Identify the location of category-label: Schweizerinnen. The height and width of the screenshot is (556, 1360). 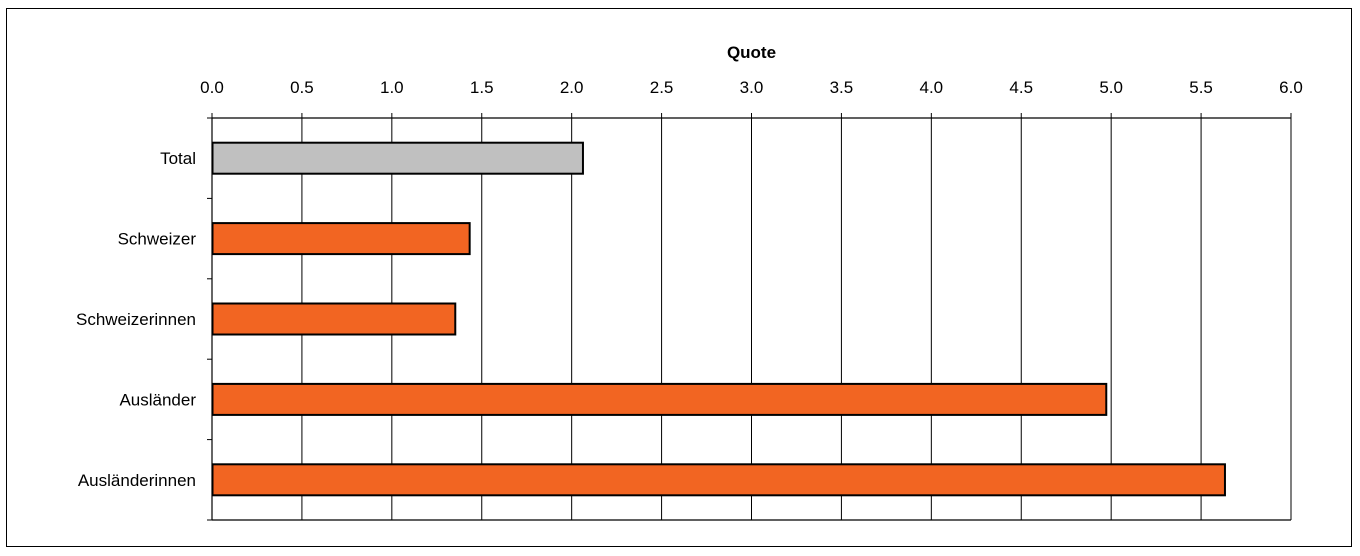
(136, 319).